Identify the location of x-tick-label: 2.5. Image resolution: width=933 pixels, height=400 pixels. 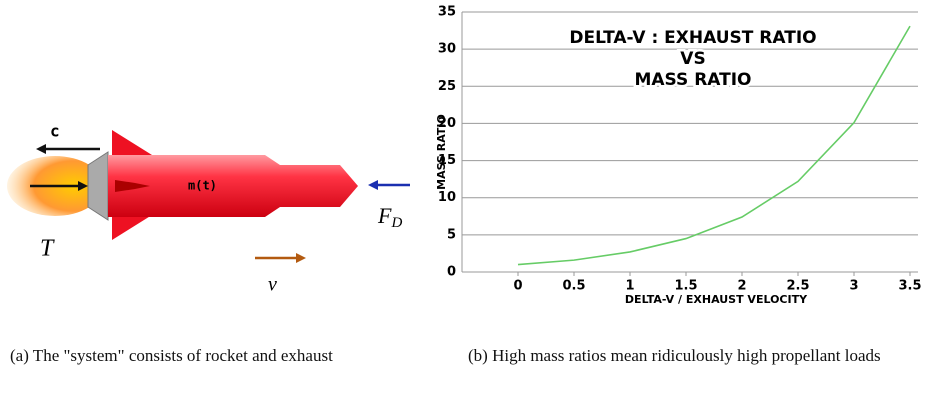
(797, 286).